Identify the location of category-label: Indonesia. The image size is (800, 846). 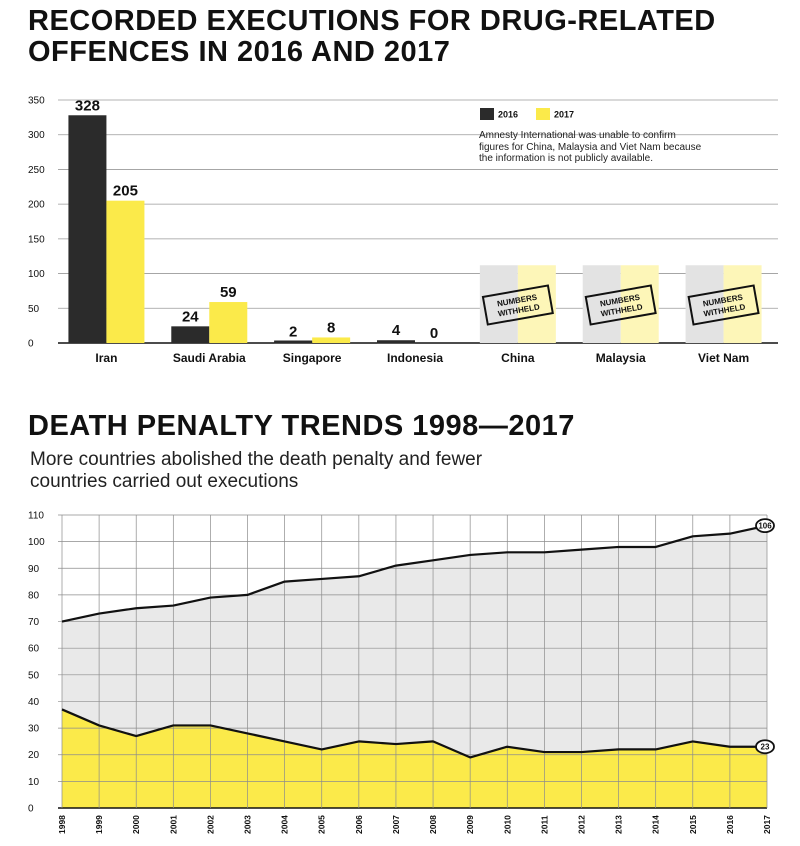
(415, 358).